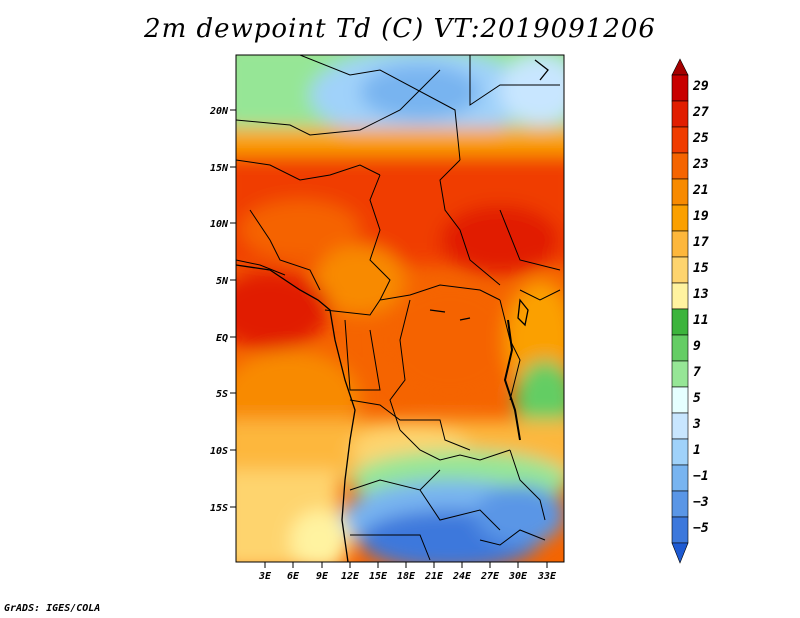 This screenshot has height=618, width=800. I want to click on colorbar-label: −5, so click(701, 528).